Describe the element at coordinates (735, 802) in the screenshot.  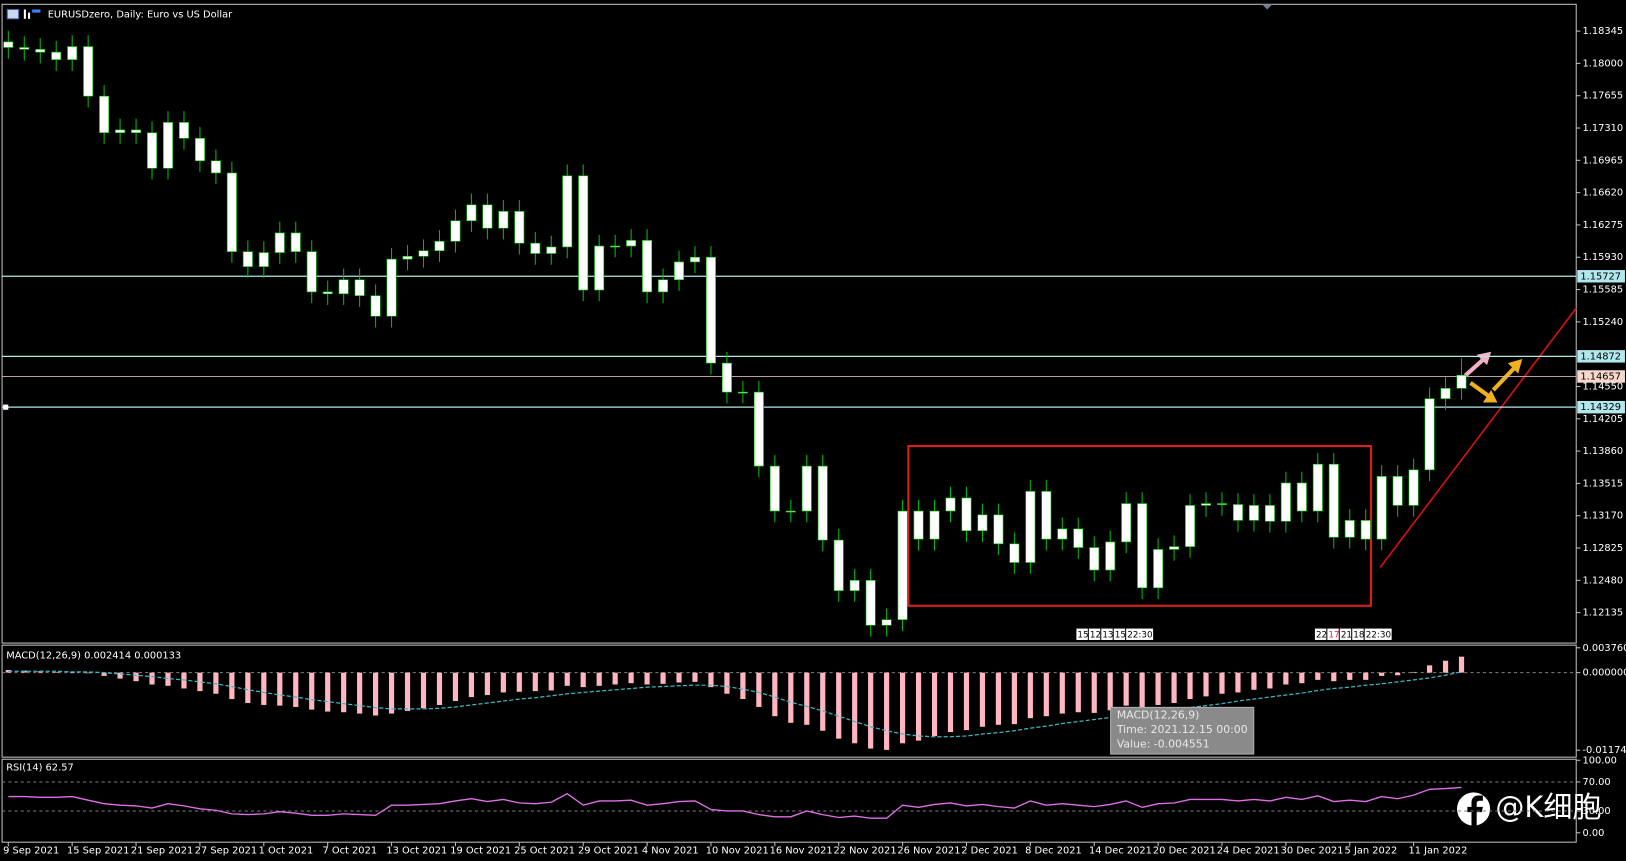
I see `rsi-line` at that location.